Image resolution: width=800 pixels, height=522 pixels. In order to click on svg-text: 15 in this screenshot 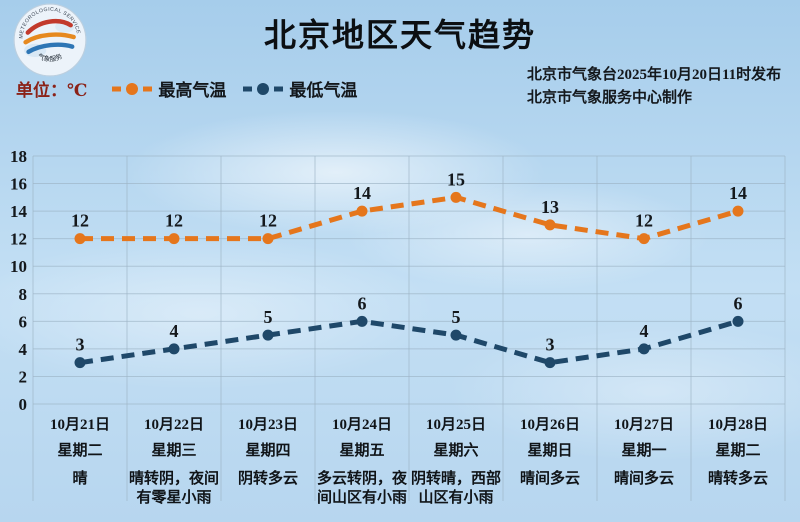, I will do `click(456, 179)`.